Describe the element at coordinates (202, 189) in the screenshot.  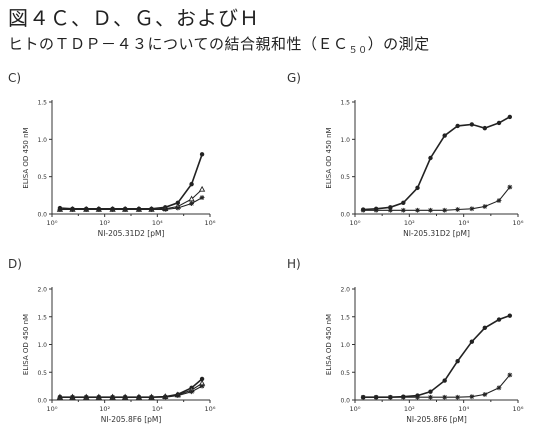
I see `data-point-triangle` at that location.